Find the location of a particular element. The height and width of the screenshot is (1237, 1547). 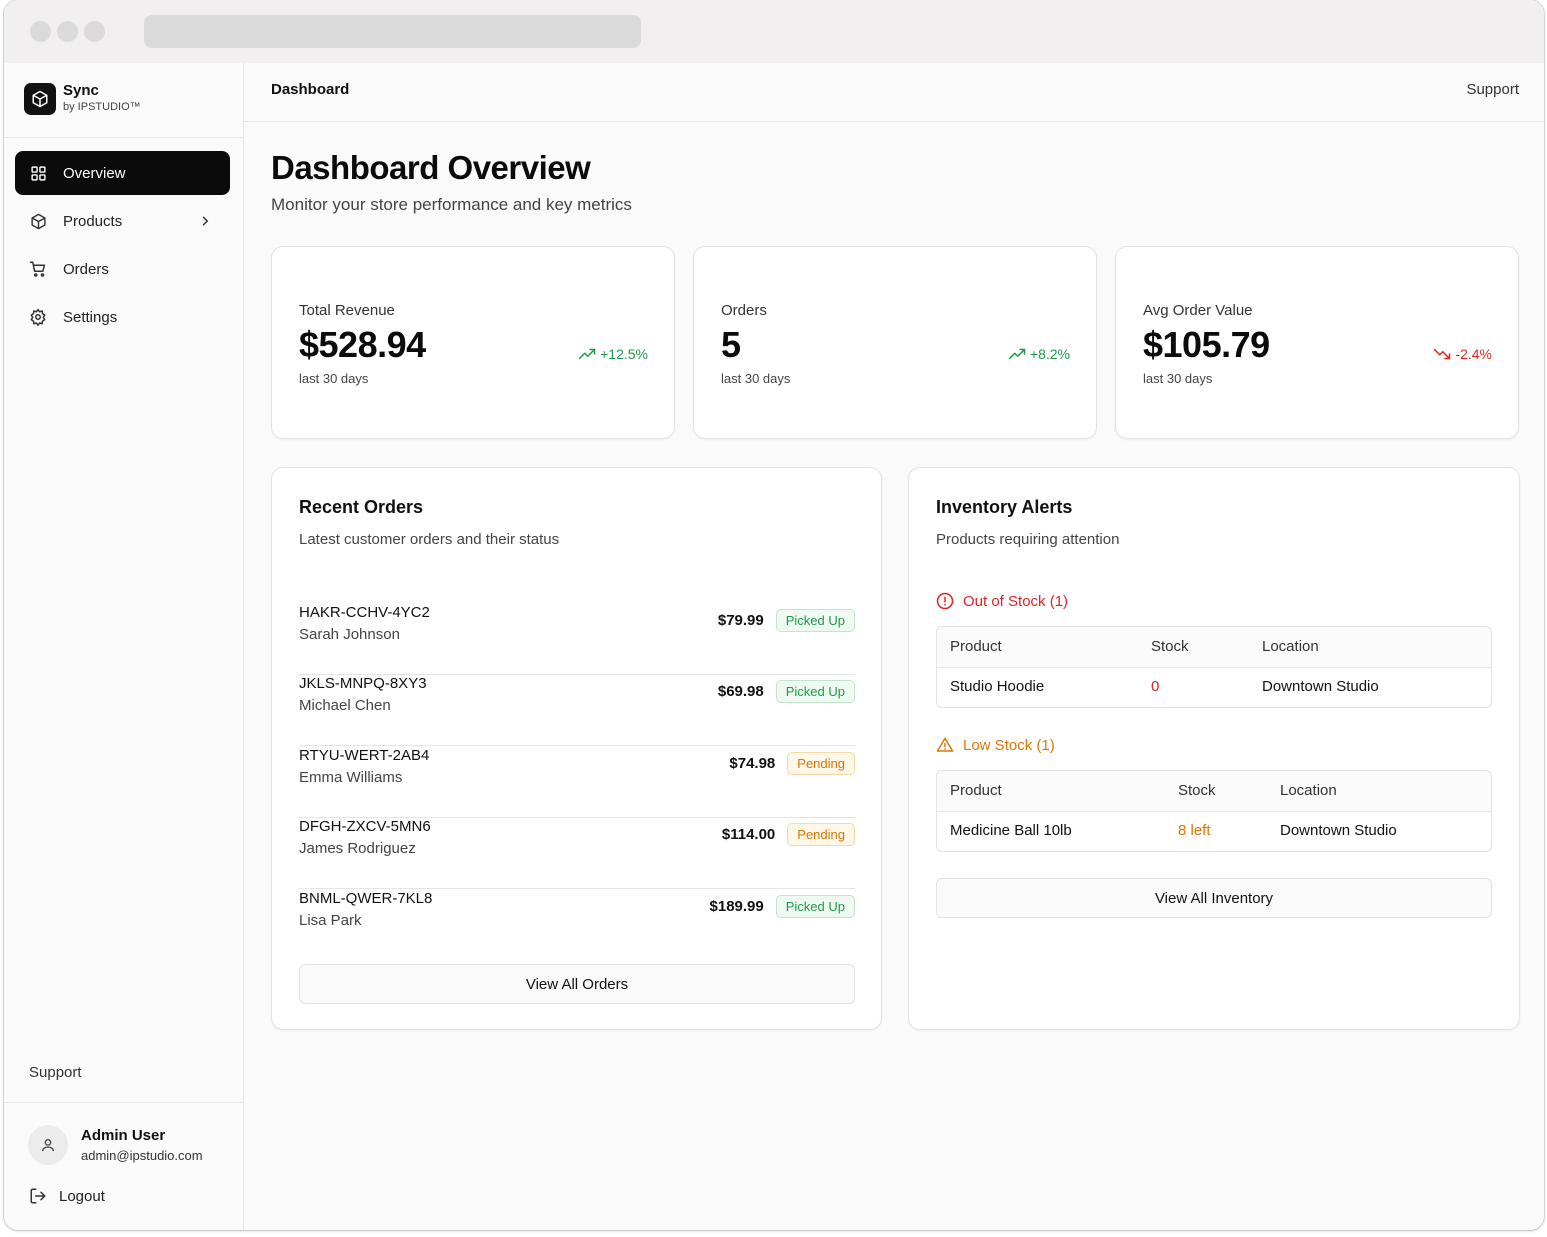

panel-subtitle: Latest customer orders and their status is located at coordinates (429, 539).